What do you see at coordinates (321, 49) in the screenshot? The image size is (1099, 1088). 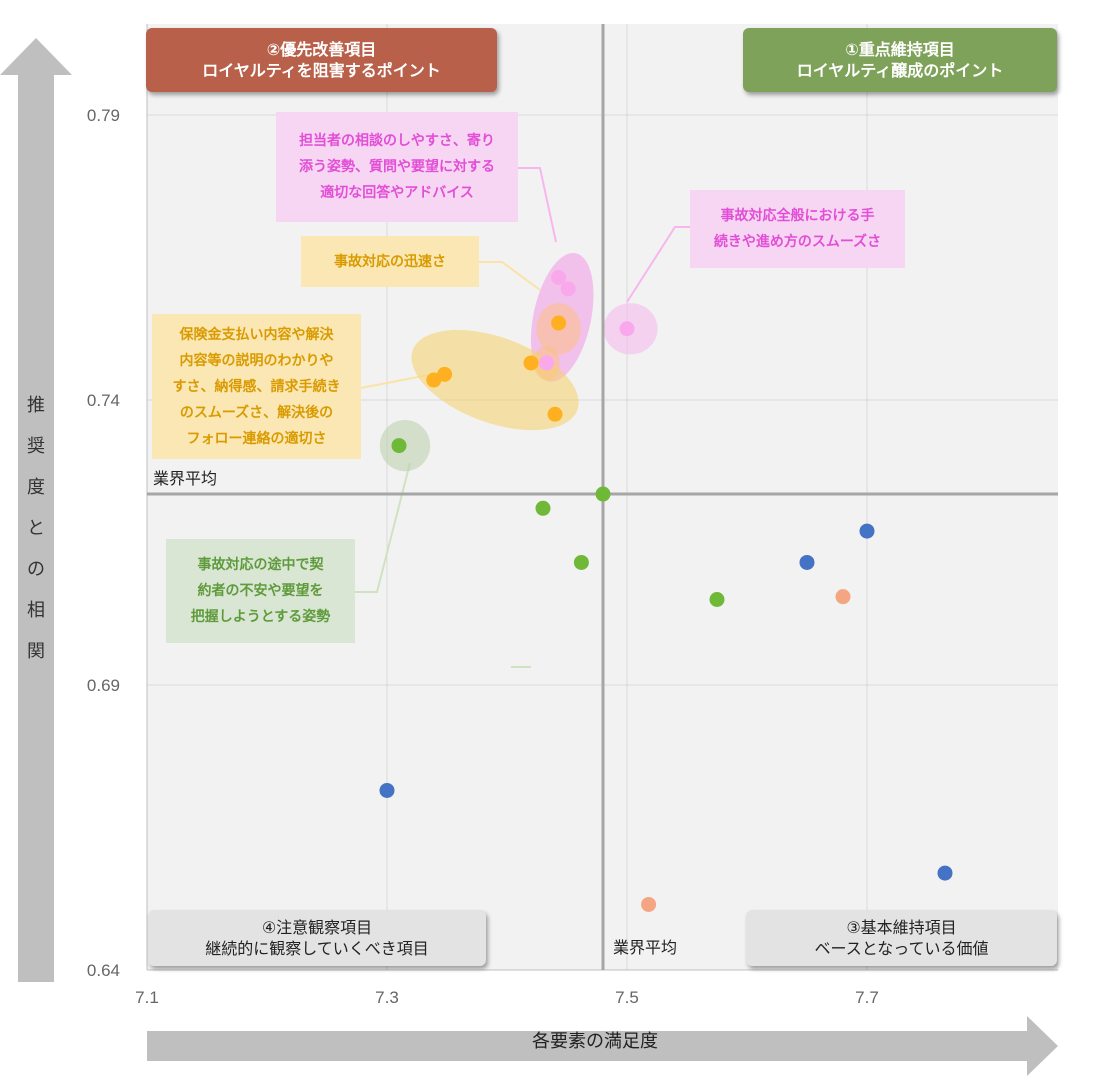 I see `quadrant-2-title: ②優先改善項目` at bounding box center [321, 49].